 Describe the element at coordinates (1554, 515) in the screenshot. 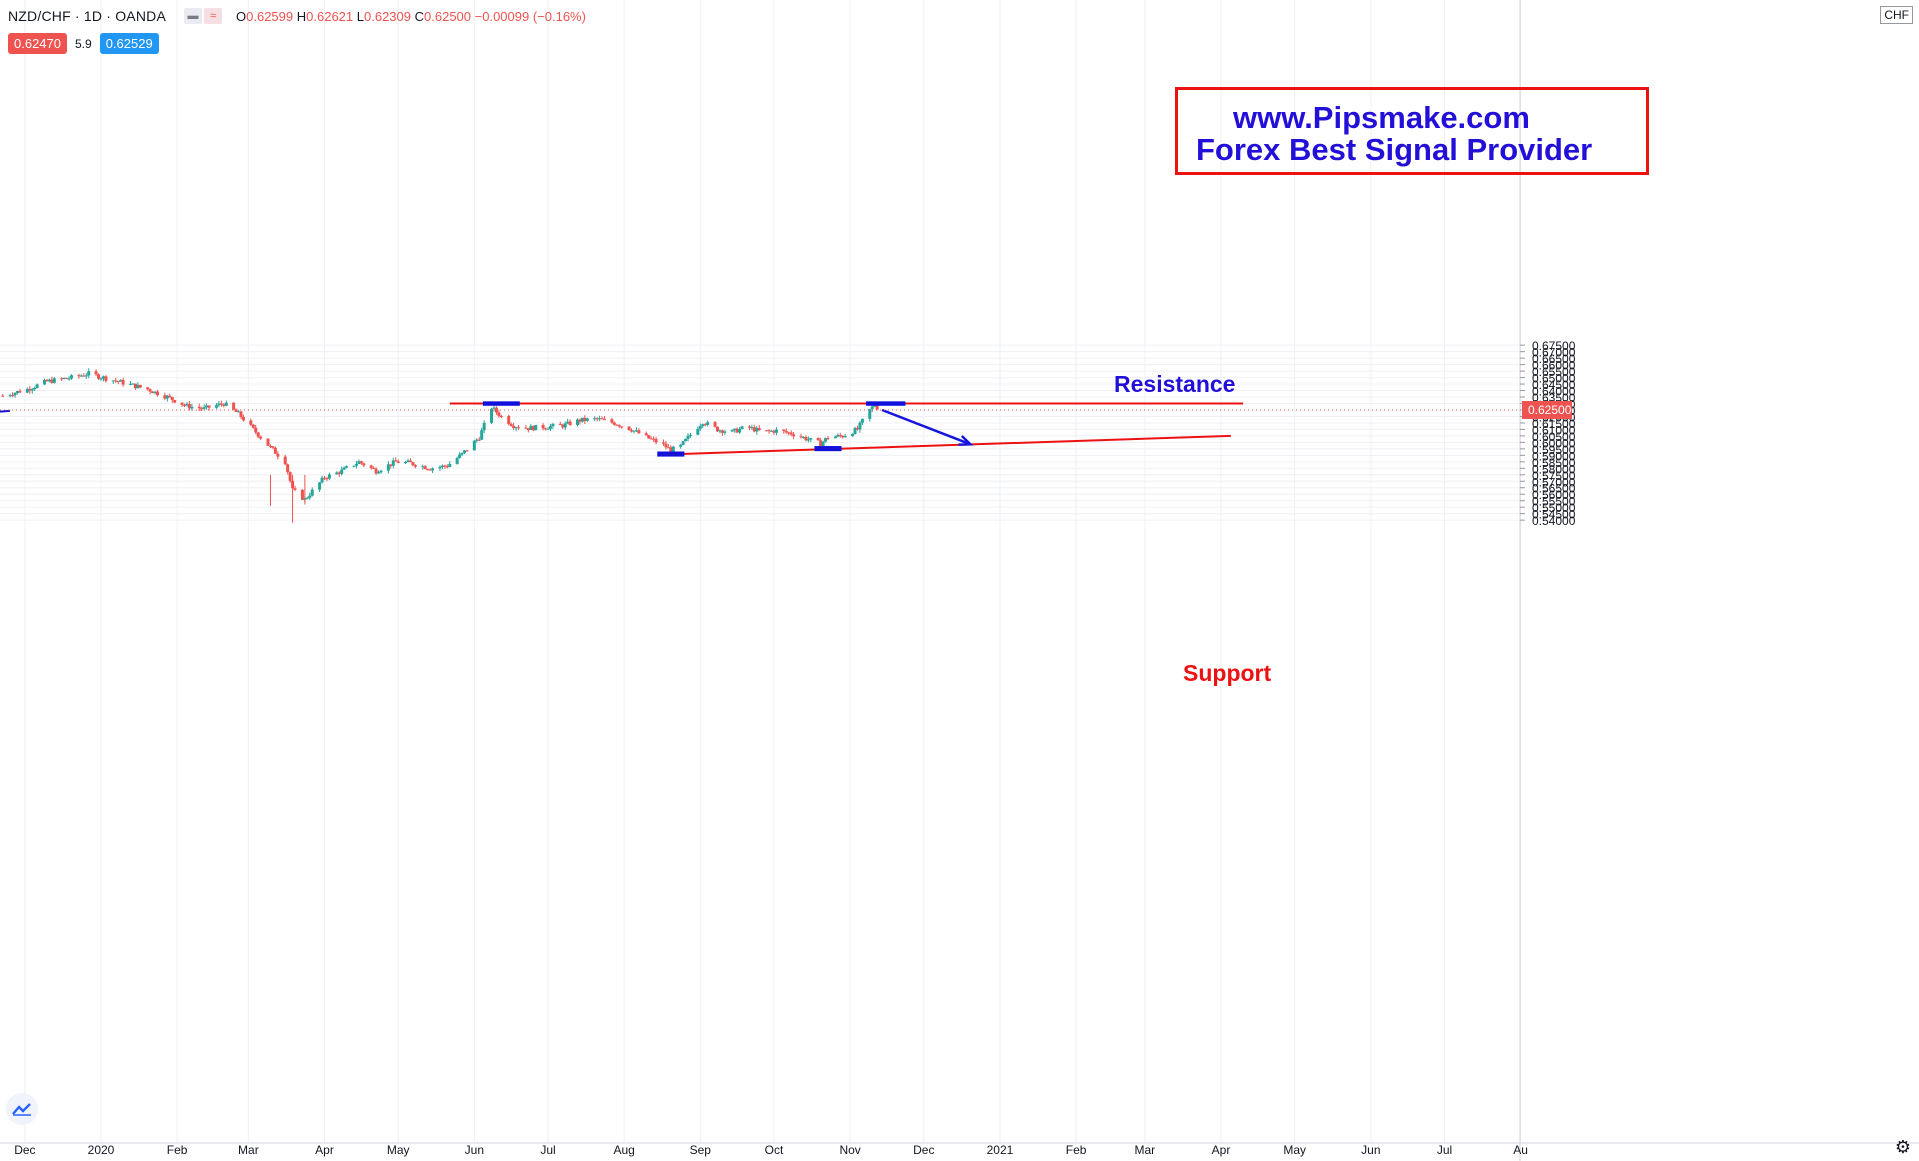

I see `y-tick-label: 0.54500` at that location.